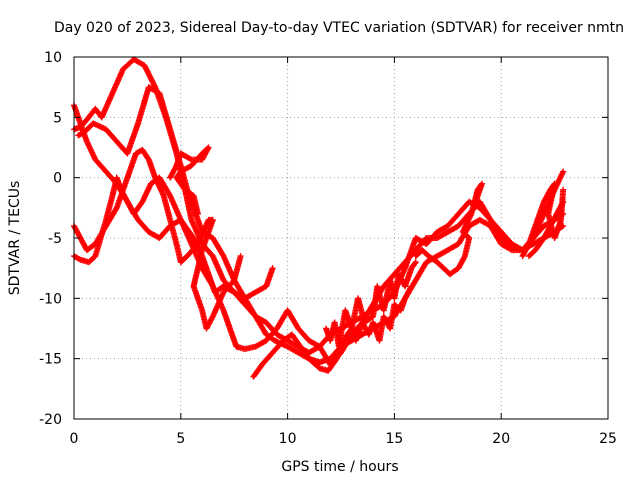  I want to click on x-tick-label: 20, so click(501, 439).